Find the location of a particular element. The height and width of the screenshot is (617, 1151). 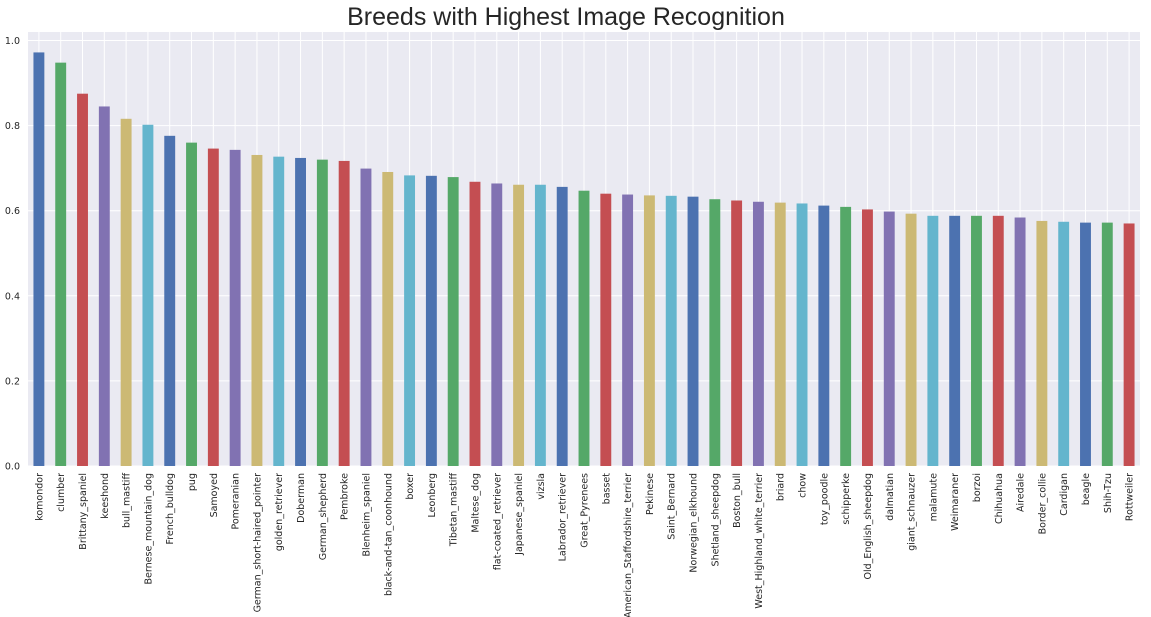

x-tick-label: chow is located at coordinates (803, 485).